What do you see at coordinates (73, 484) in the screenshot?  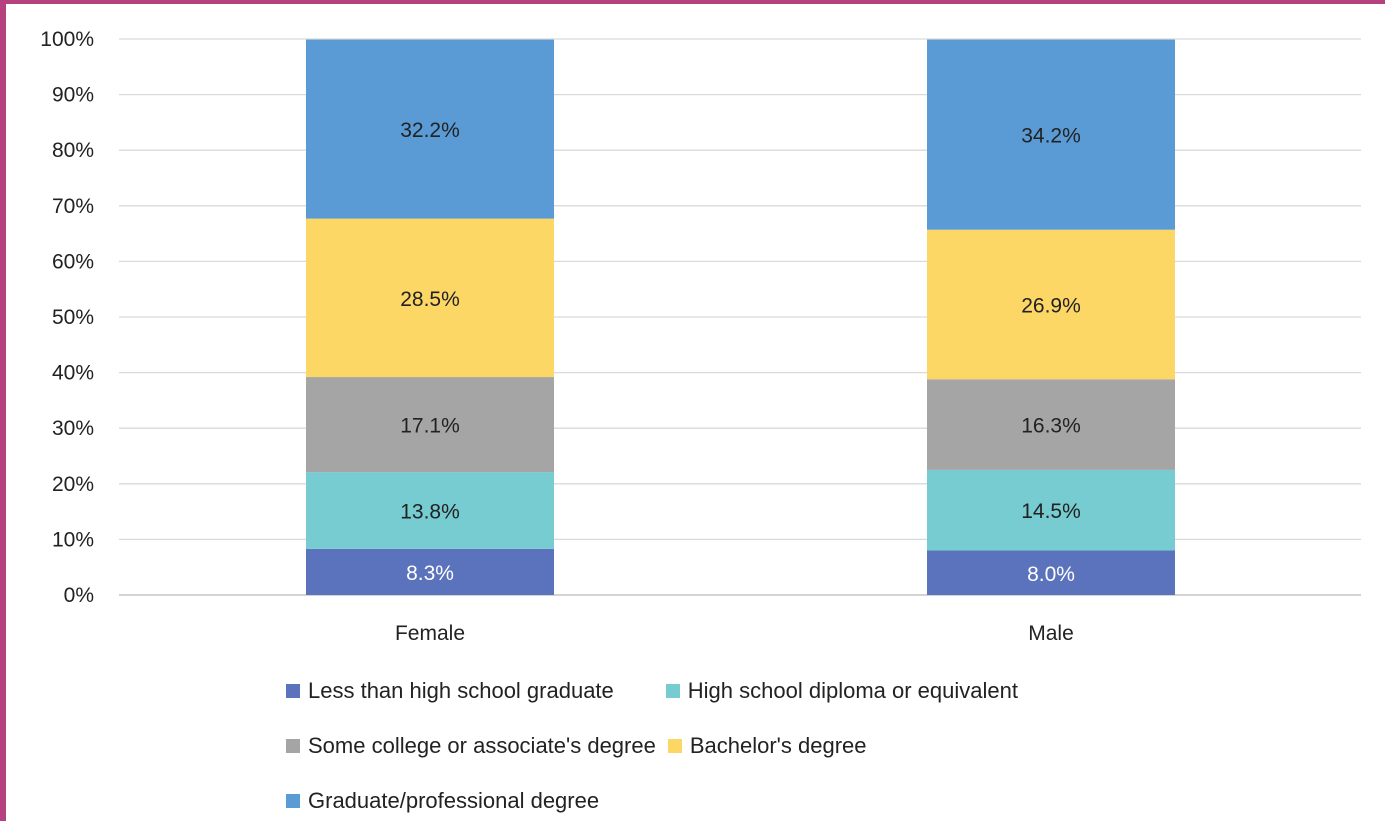 I see `y-tick-label: 20%` at bounding box center [73, 484].